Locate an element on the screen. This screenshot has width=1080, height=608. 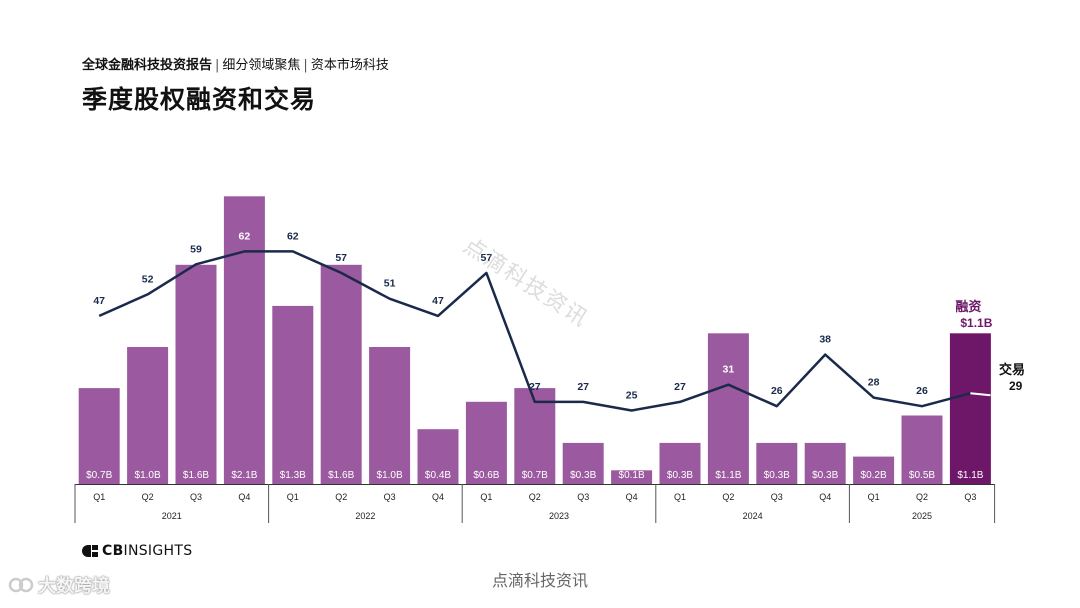
year-tick-label: 2025 is located at coordinates (922, 516).